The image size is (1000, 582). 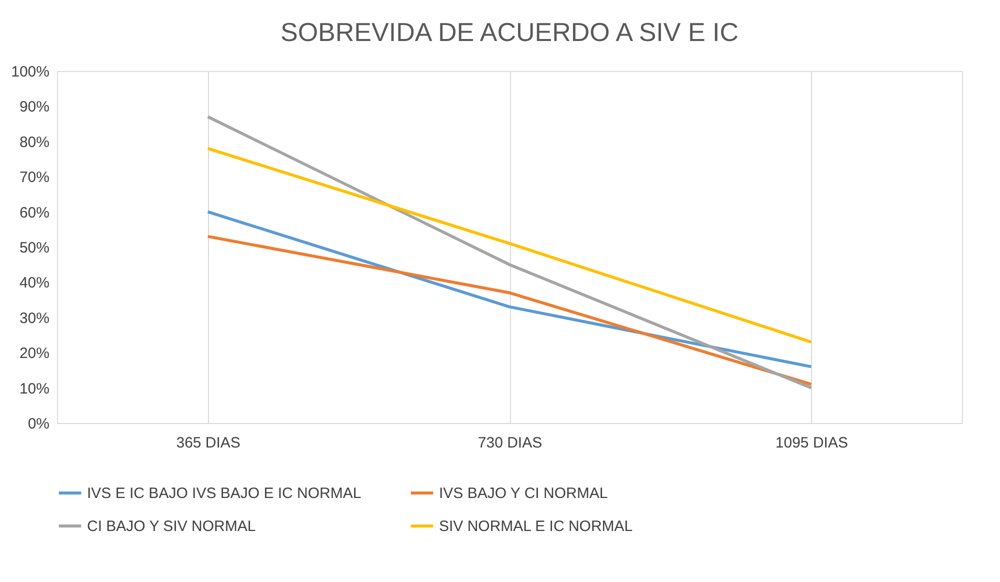 What do you see at coordinates (34, 213) in the screenshot?
I see `y-tick-label: 60%` at bounding box center [34, 213].